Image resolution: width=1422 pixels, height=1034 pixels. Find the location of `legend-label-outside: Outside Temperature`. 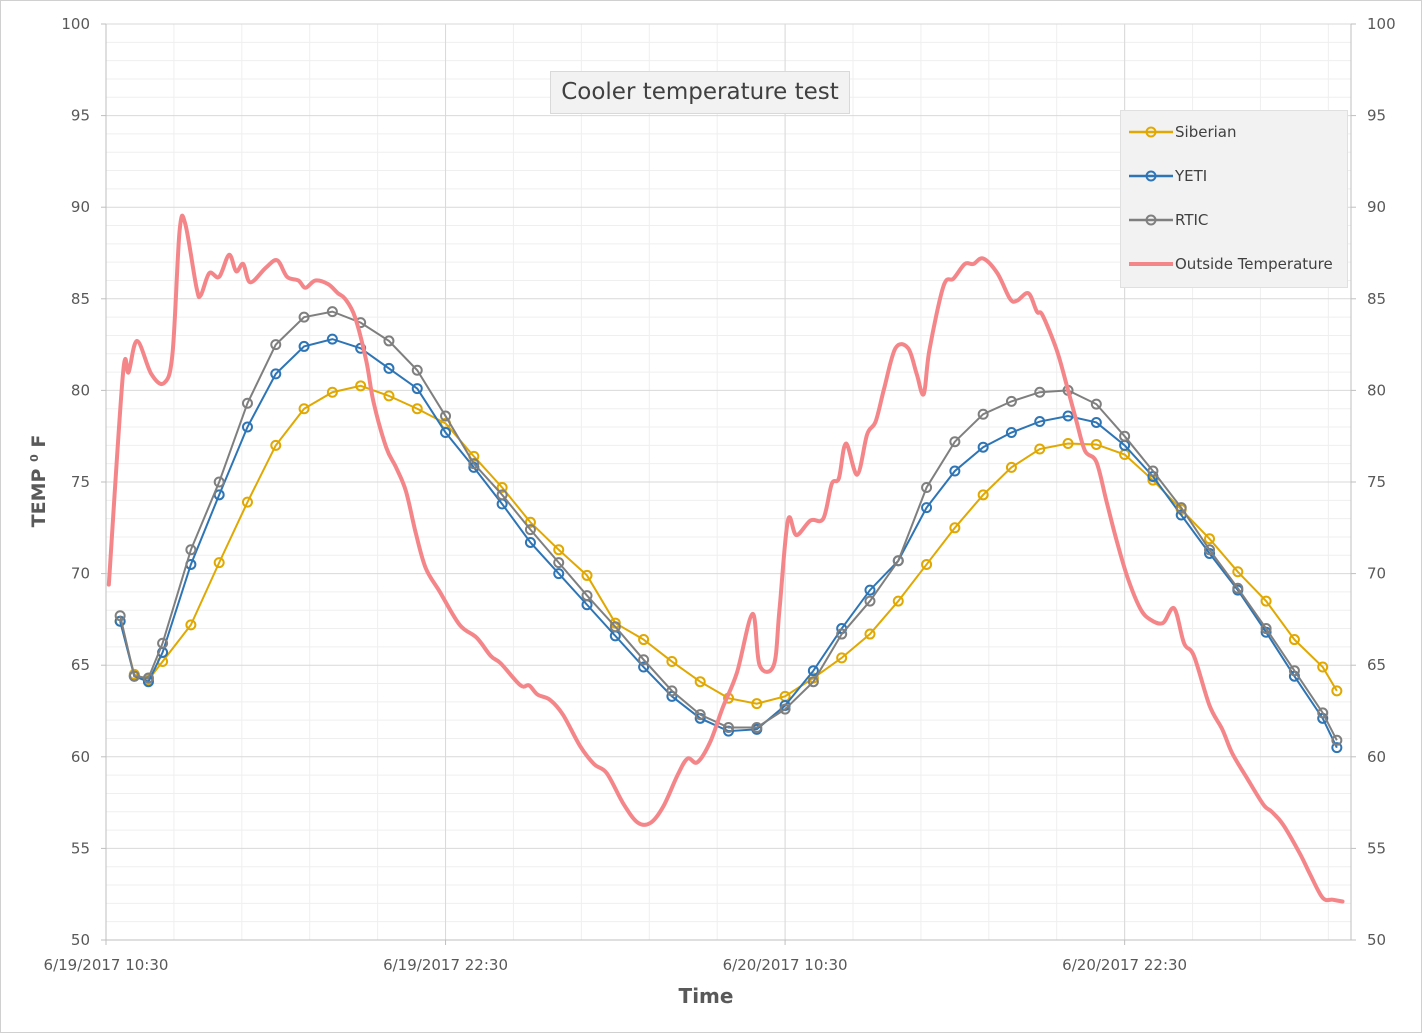

legend-label-outside: Outside Temperature is located at coordinates (1254, 264).